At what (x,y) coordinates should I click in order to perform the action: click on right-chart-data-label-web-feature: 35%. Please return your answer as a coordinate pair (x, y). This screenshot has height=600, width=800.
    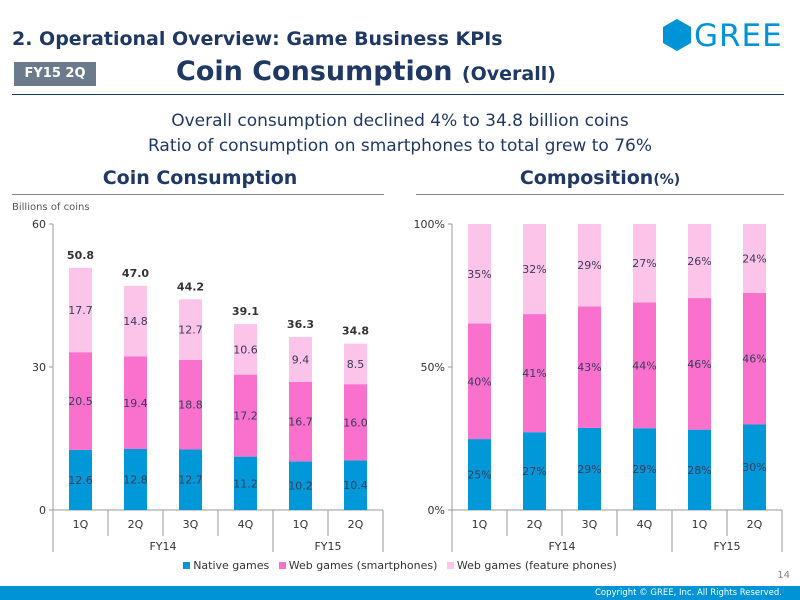
    Looking at the image, I should click on (479, 274).